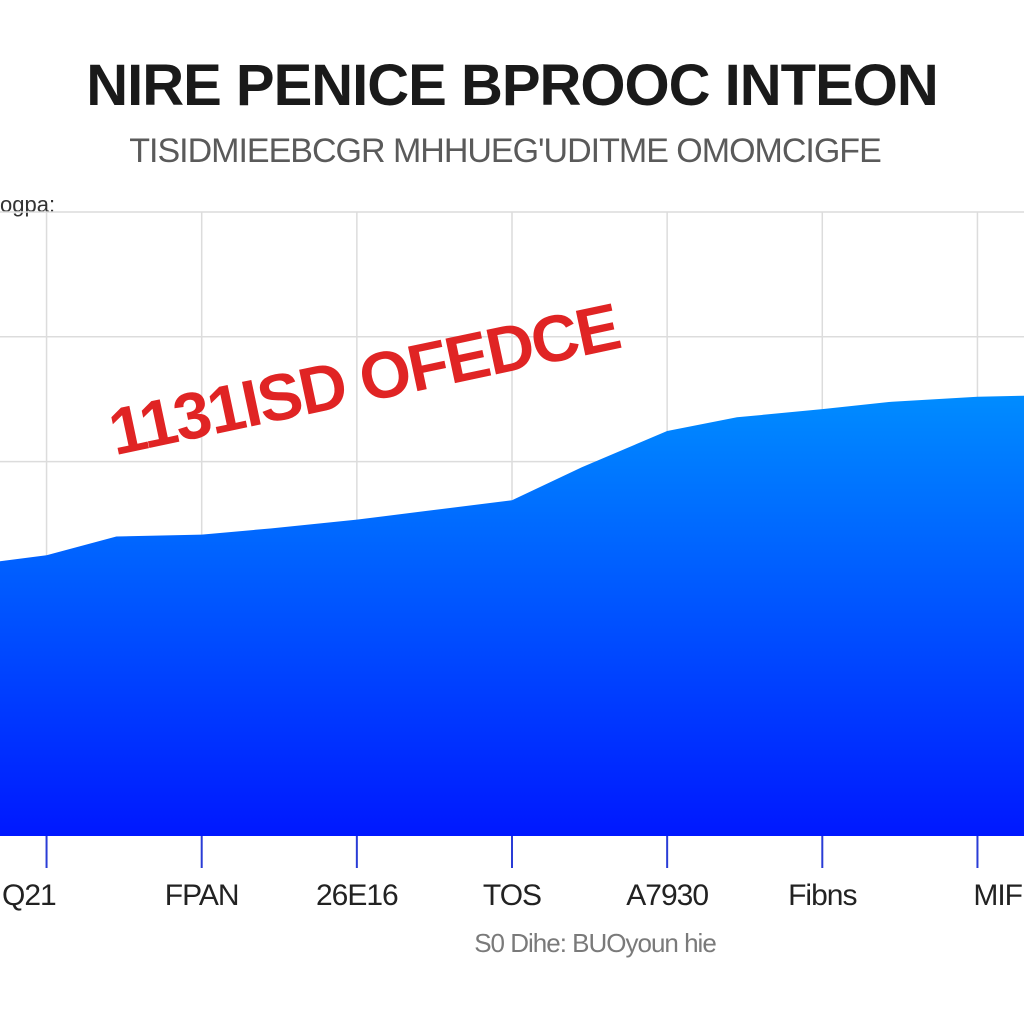 The height and width of the screenshot is (1024, 1024). Describe the element at coordinates (822, 895) in the screenshot. I see `x-tick-label: Fibns` at that location.